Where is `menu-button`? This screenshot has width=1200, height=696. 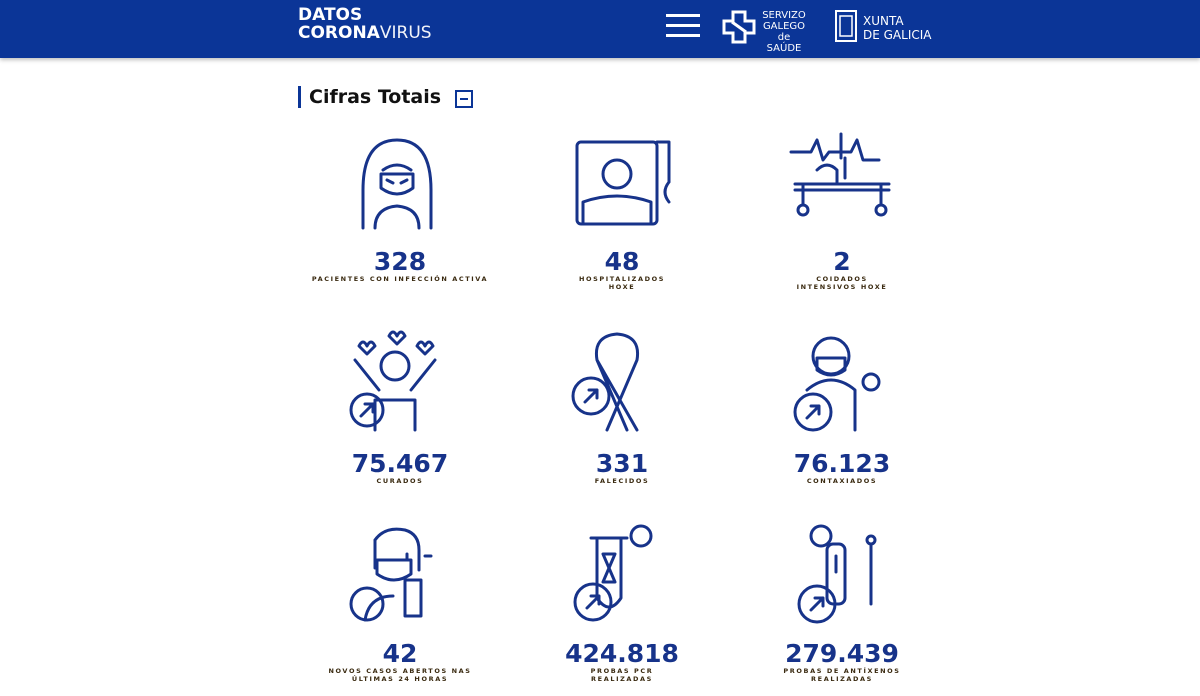
menu-button is located at coordinates (683, 26).